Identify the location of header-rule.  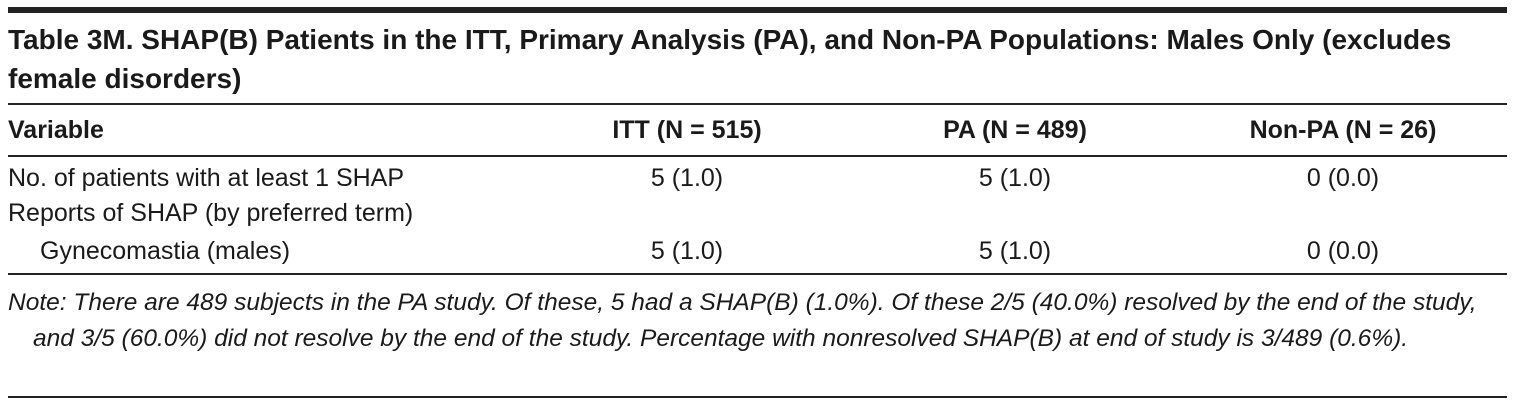
(757, 104).